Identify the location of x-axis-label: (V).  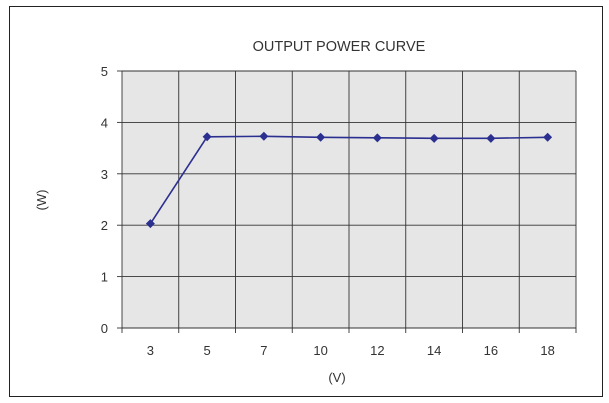
(336, 377).